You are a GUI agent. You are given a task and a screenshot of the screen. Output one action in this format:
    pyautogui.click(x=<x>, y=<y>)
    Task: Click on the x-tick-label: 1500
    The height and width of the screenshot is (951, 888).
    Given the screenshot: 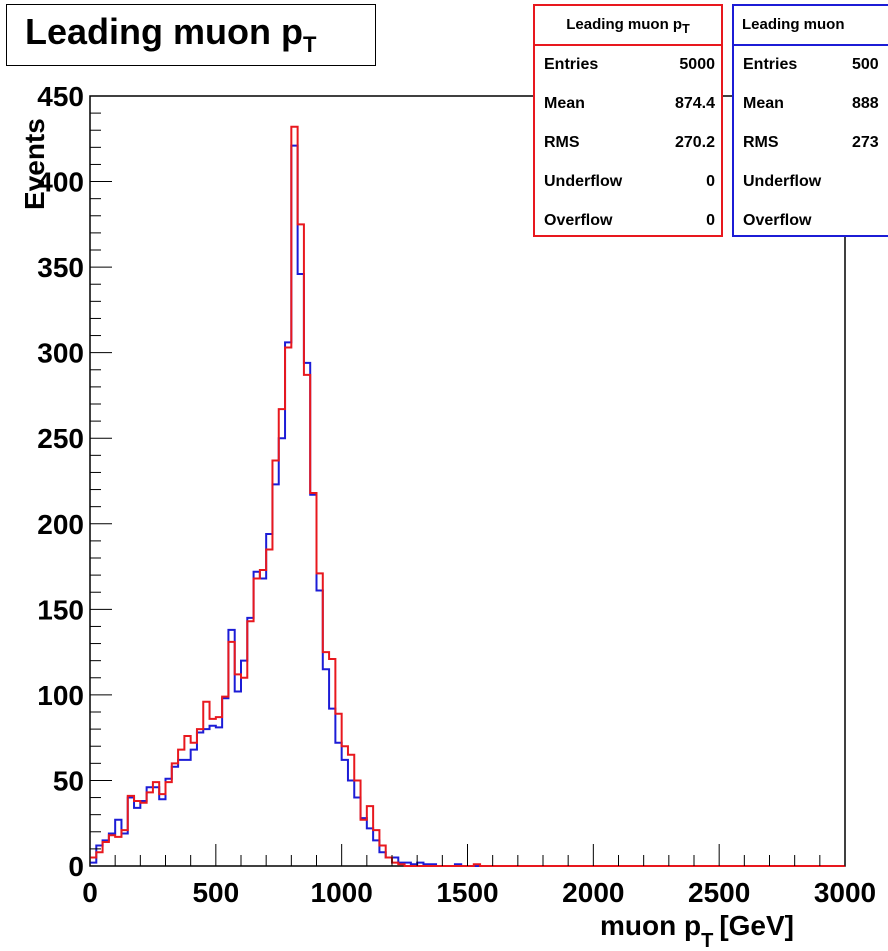 What is the action you would take?
    pyautogui.click(x=467, y=892)
    